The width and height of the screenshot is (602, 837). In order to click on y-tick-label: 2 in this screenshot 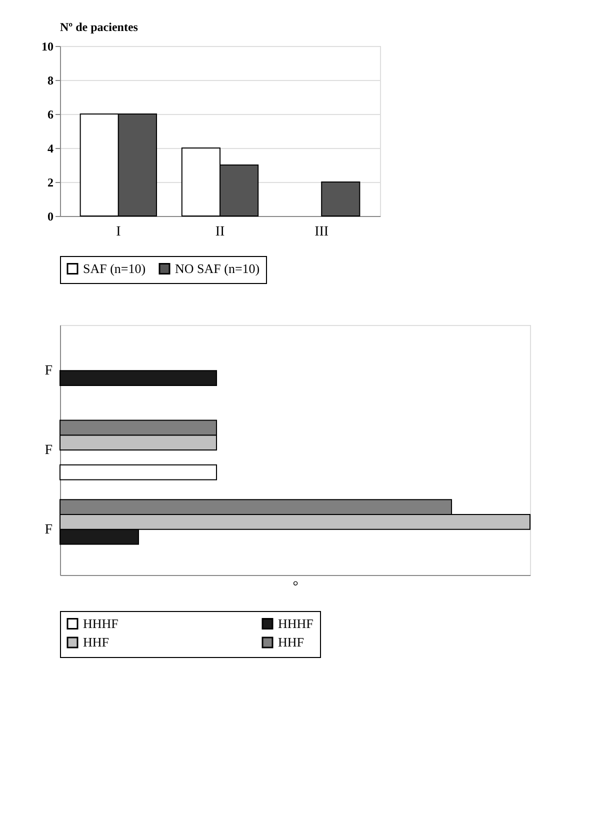, I will do `click(51, 183)`.